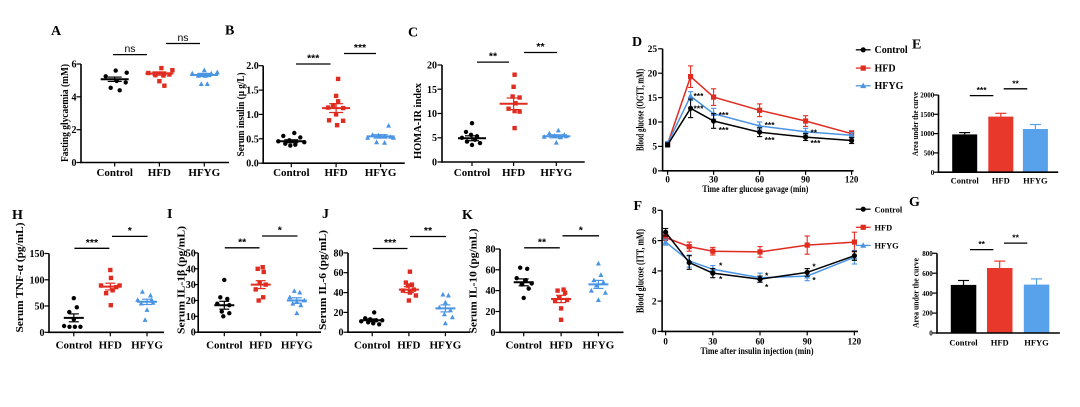  Describe the element at coordinates (914, 202) in the screenshot. I see `svg-text: G` at that location.